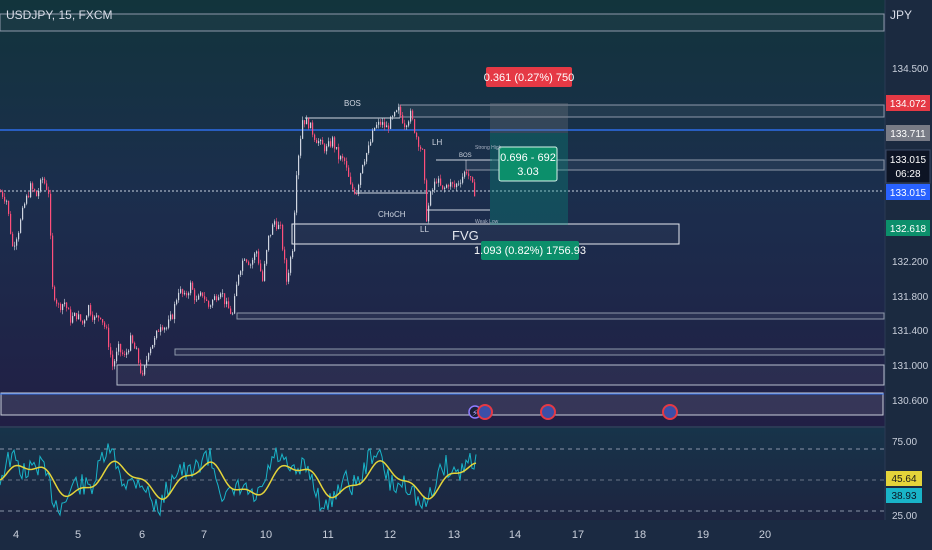  I want to click on time-tick: 5, so click(78, 535).